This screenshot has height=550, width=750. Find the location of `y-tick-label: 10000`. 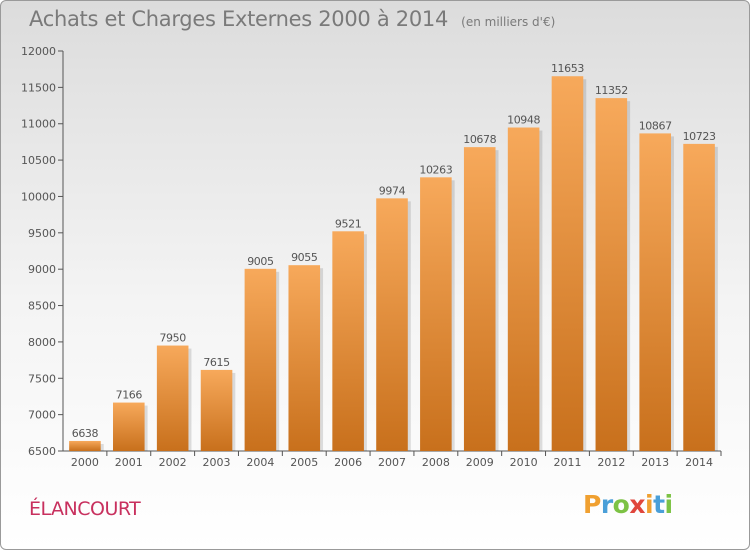

y-tick-label: 10000 is located at coordinates (38, 196).